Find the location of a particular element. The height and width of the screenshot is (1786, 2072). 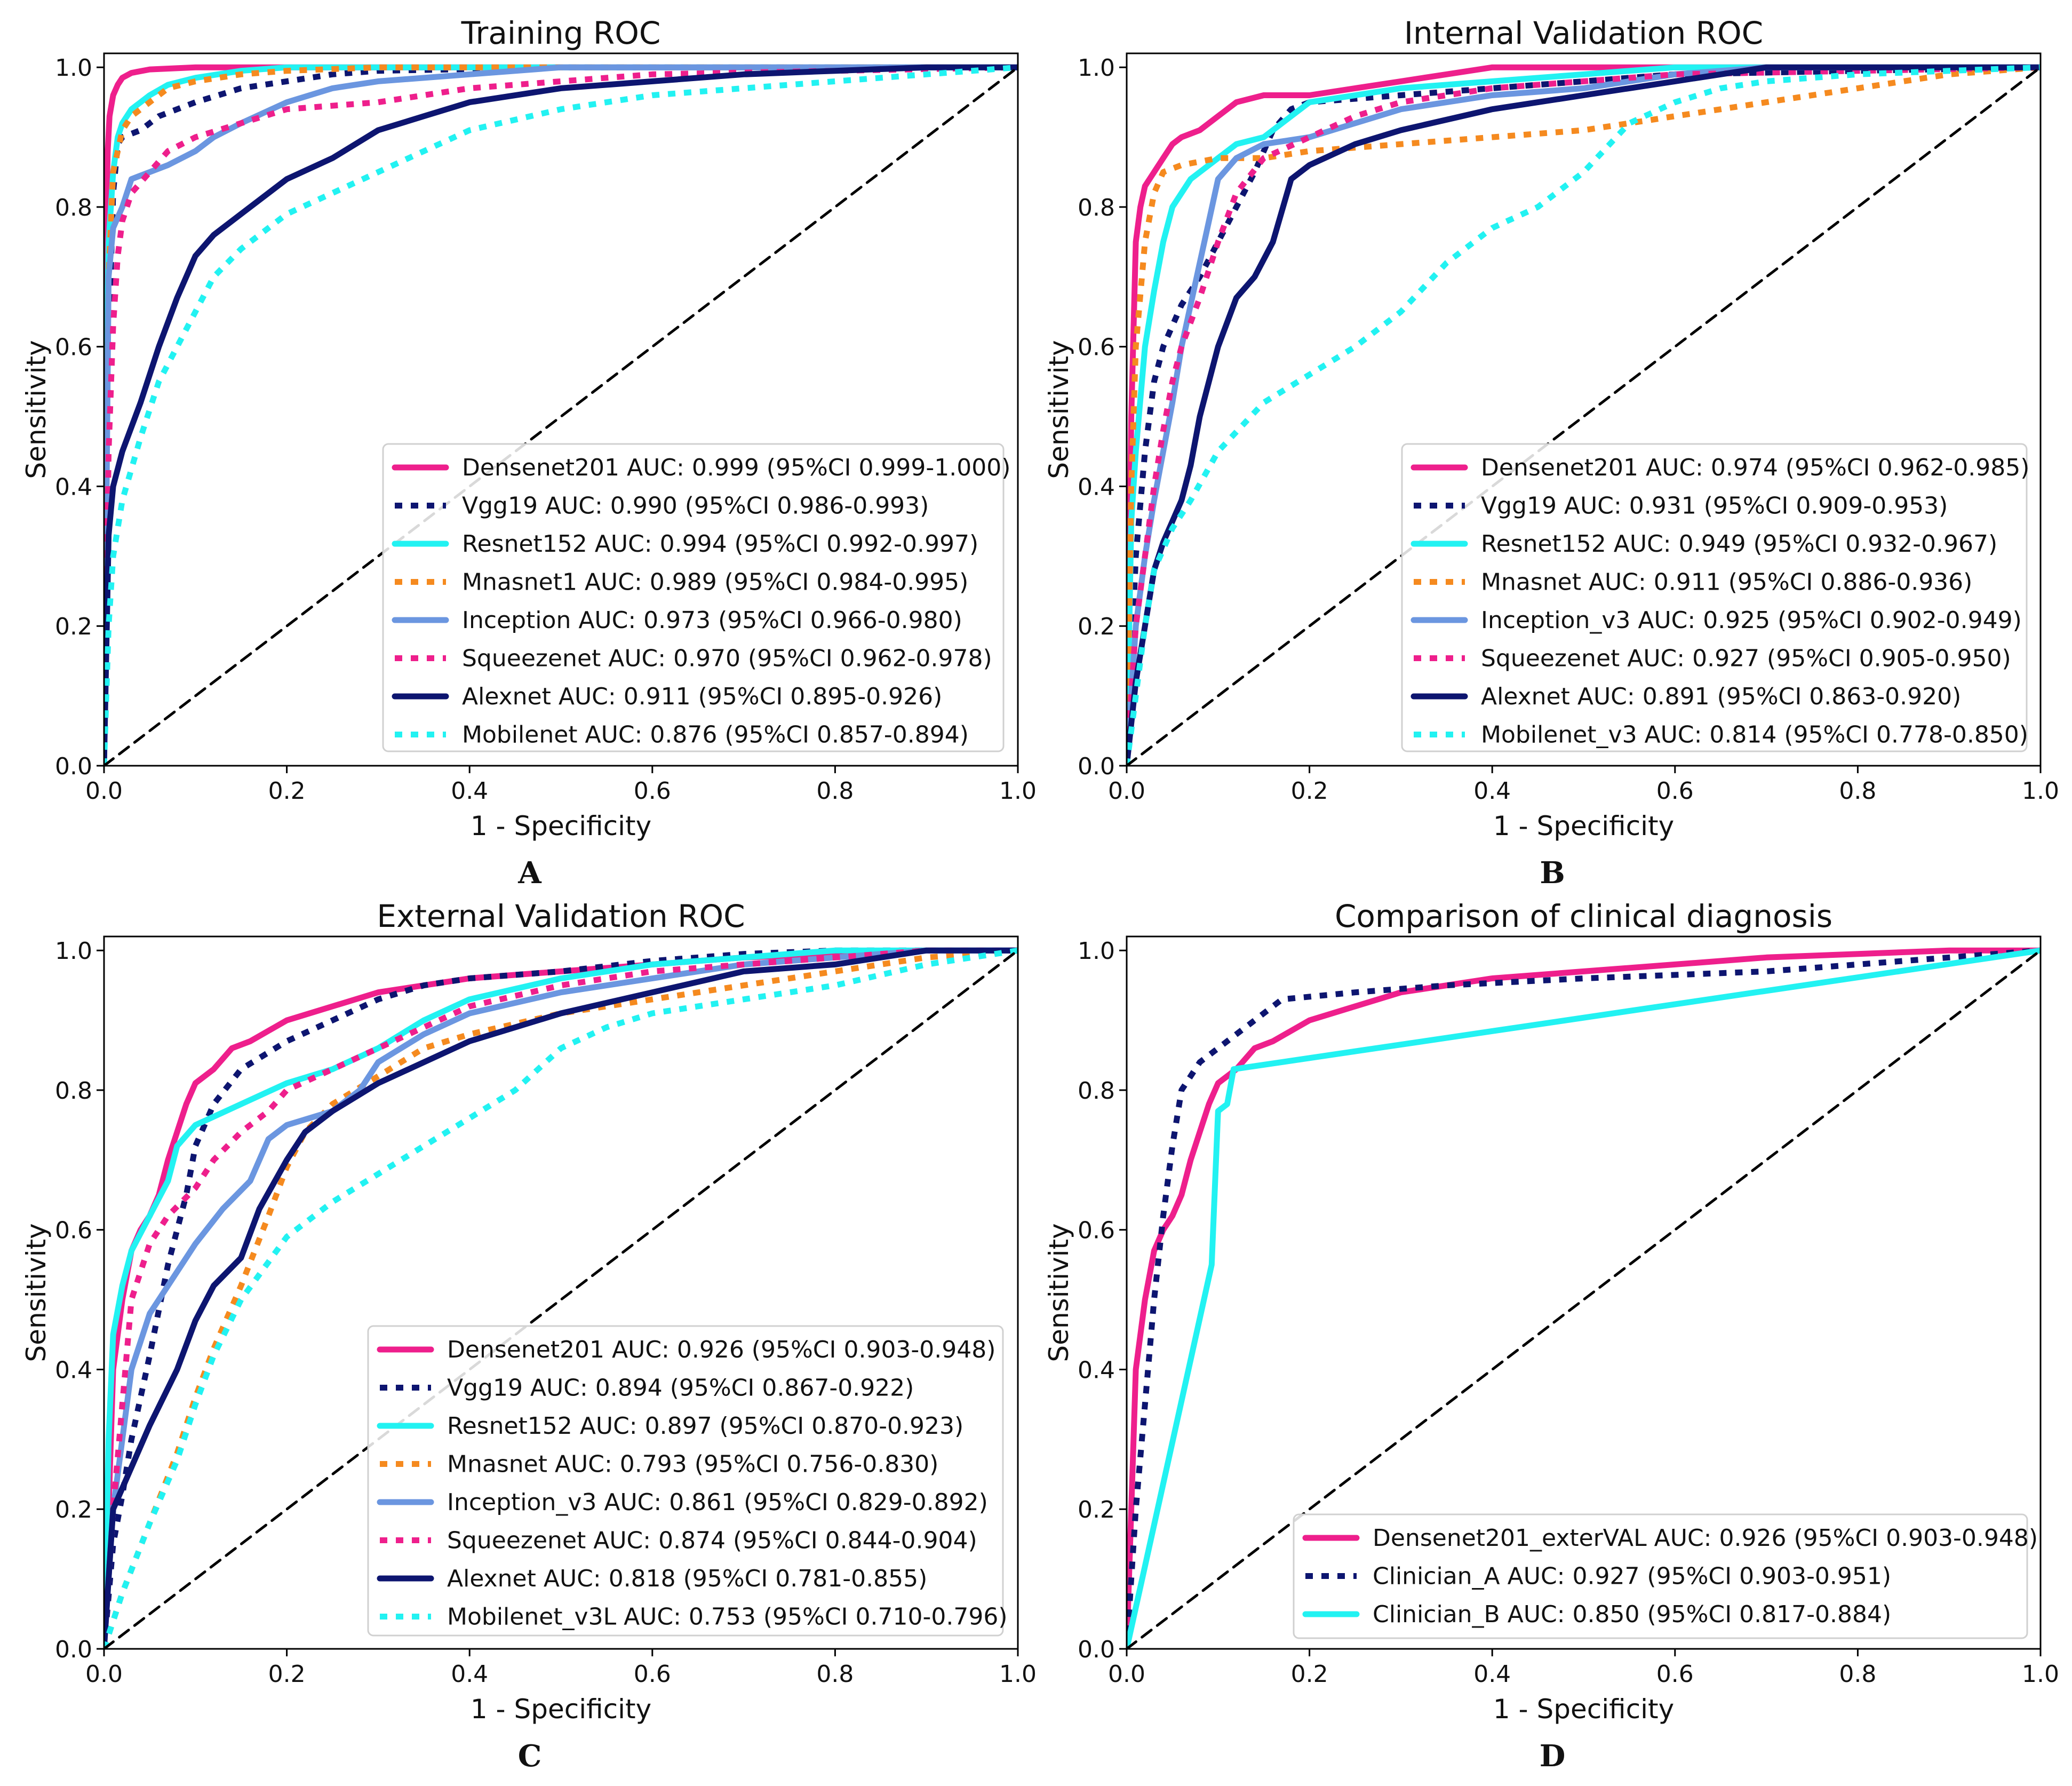

legend-entry-label: Mobilenet AUC: 0.876 (95%CI 0.857-0.894) is located at coordinates (715, 735).